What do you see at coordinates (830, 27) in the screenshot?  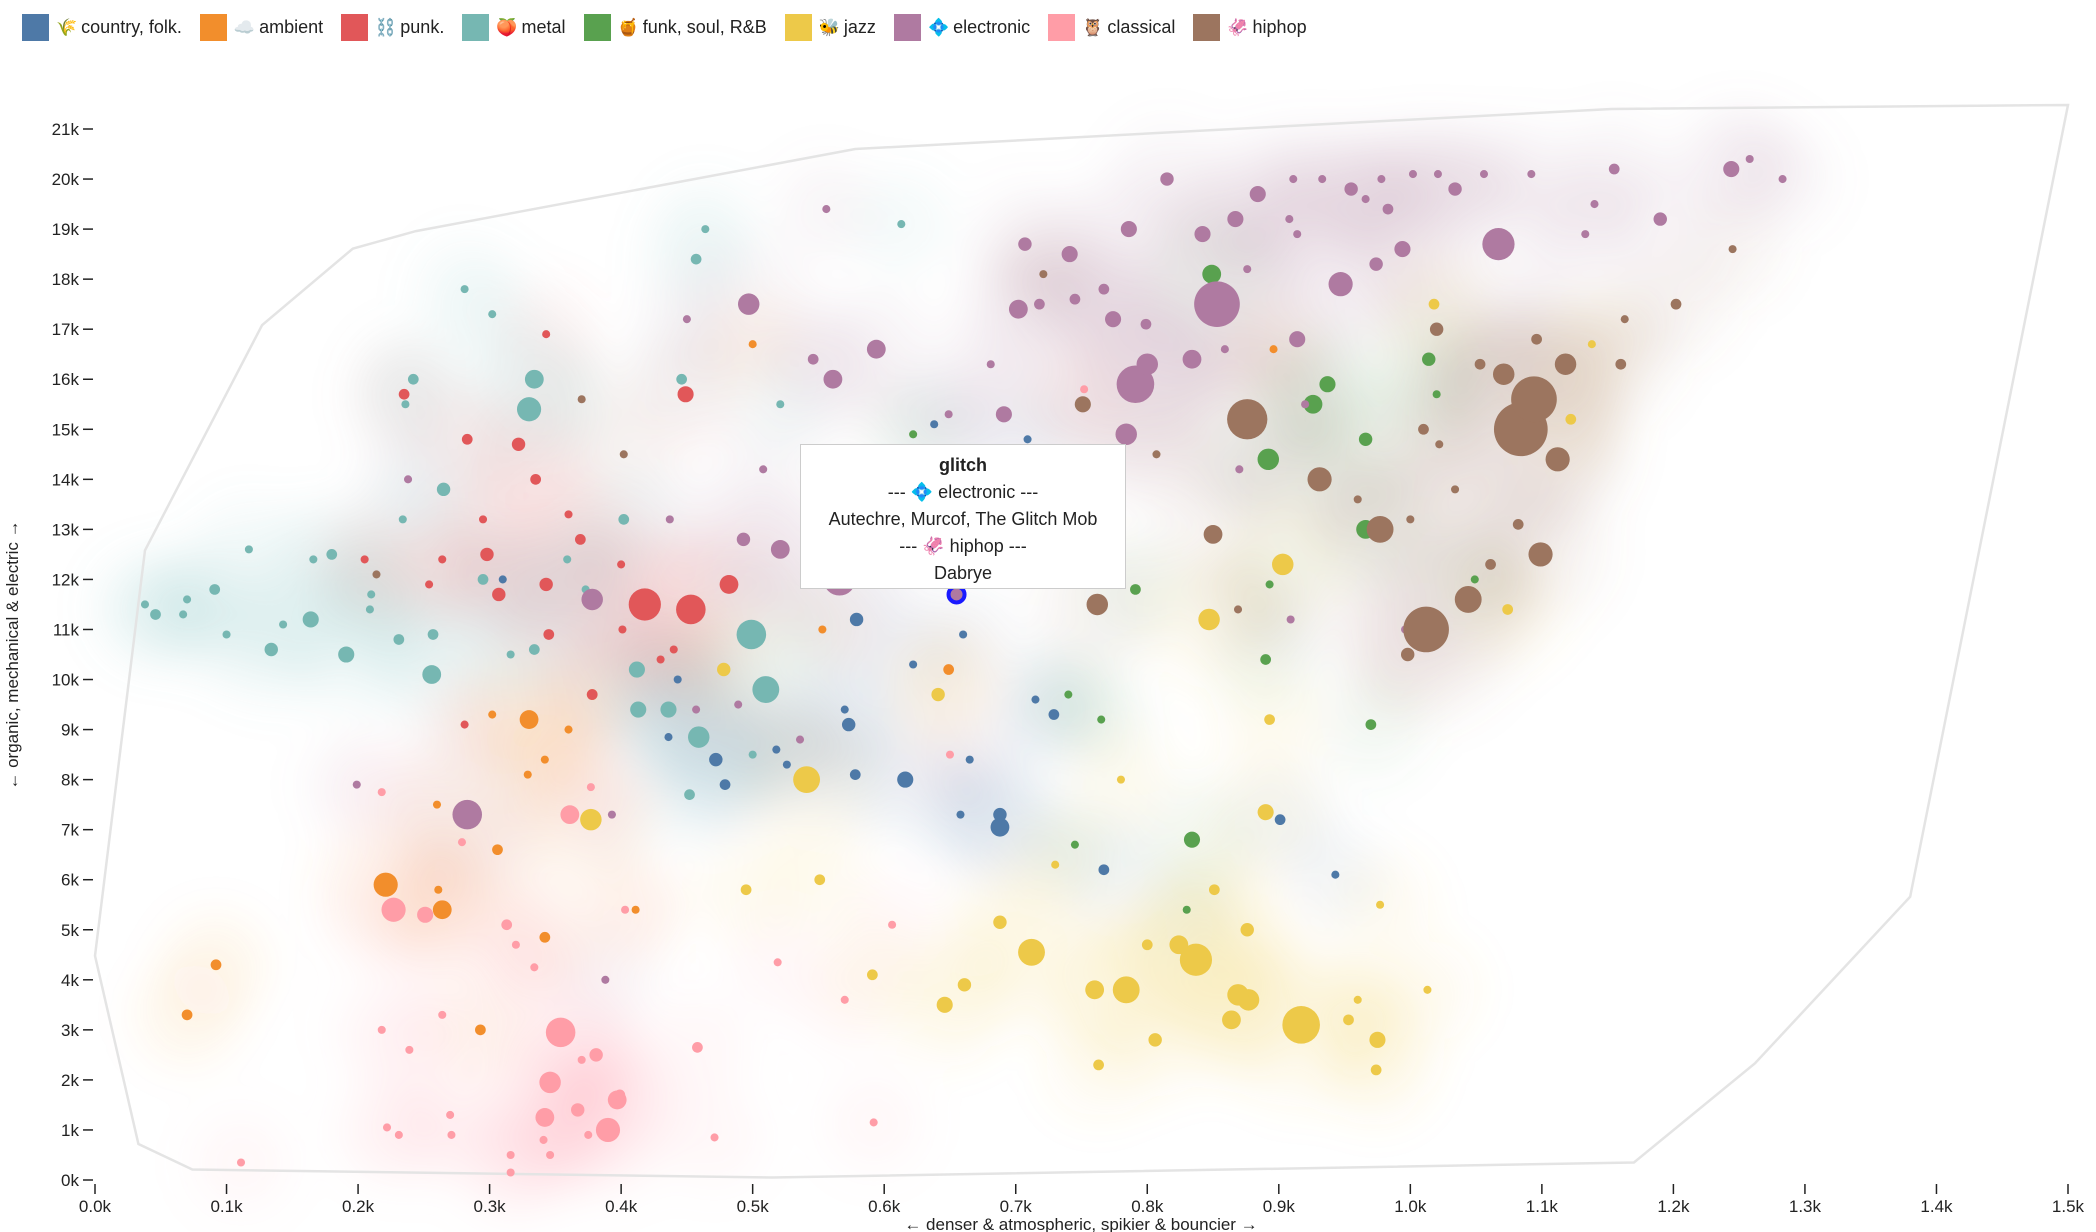 I see `legend-item: 🐝 jazz` at bounding box center [830, 27].